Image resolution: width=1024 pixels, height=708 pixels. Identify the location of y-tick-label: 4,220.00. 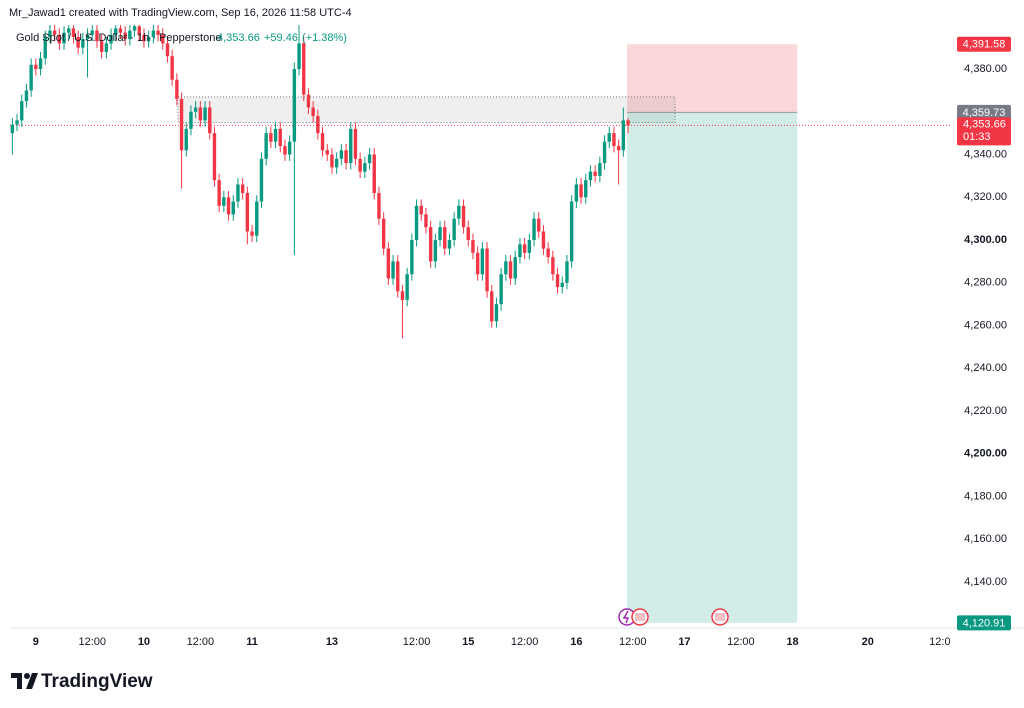
(985, 411).